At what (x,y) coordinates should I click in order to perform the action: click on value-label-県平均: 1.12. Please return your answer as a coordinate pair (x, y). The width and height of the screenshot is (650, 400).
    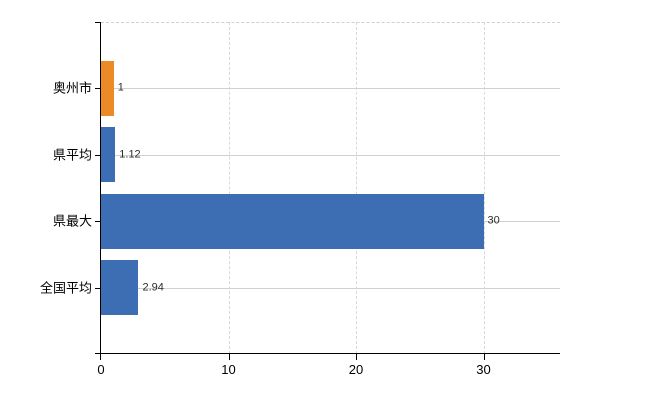
    Looking at the image, I should click on (130, 154).